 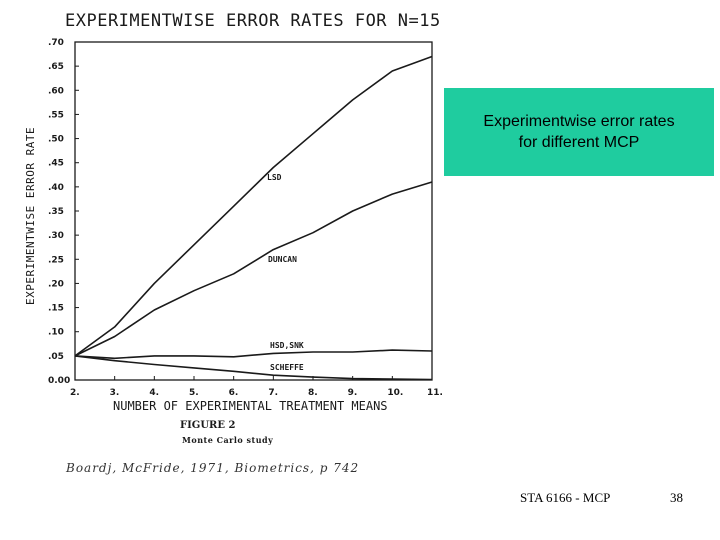 I want to click on y-tick-label: .20, so click(x=56, y=284).